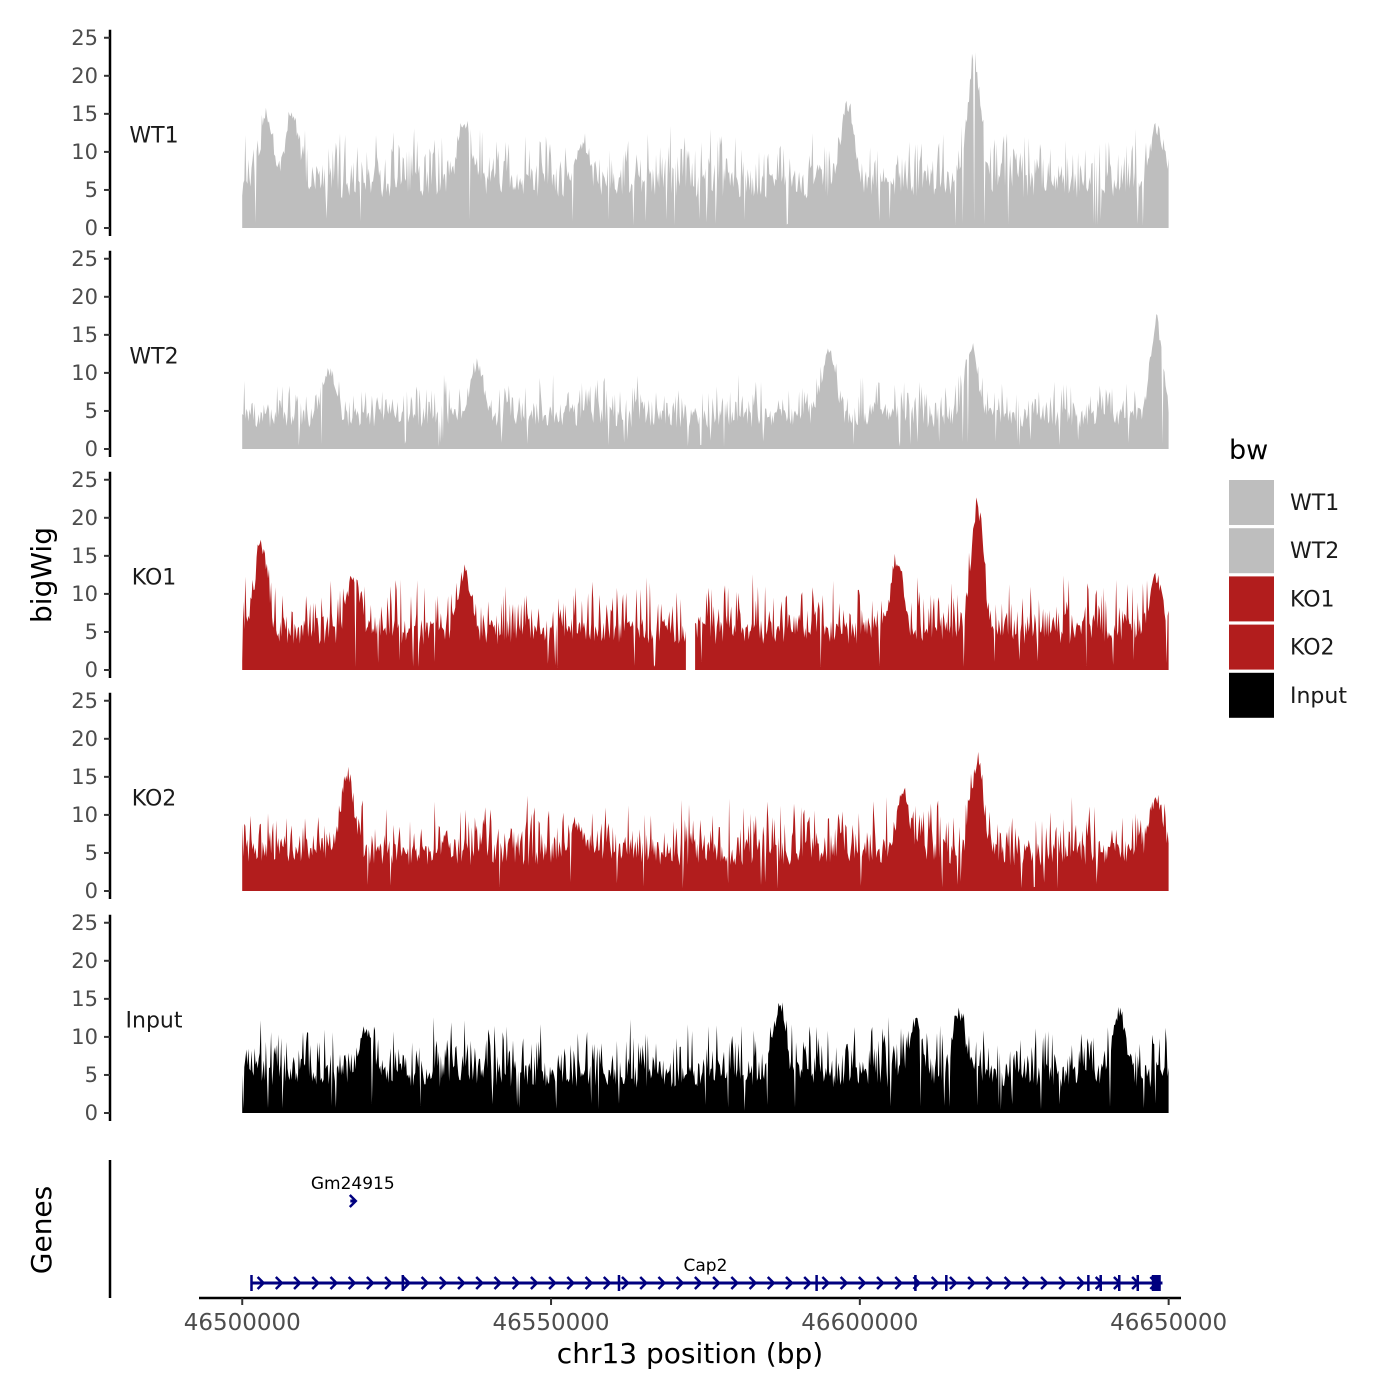 This screenshot has width=1400, height=1400. I want to click on legend-label: KO1, so click(1312, 599).